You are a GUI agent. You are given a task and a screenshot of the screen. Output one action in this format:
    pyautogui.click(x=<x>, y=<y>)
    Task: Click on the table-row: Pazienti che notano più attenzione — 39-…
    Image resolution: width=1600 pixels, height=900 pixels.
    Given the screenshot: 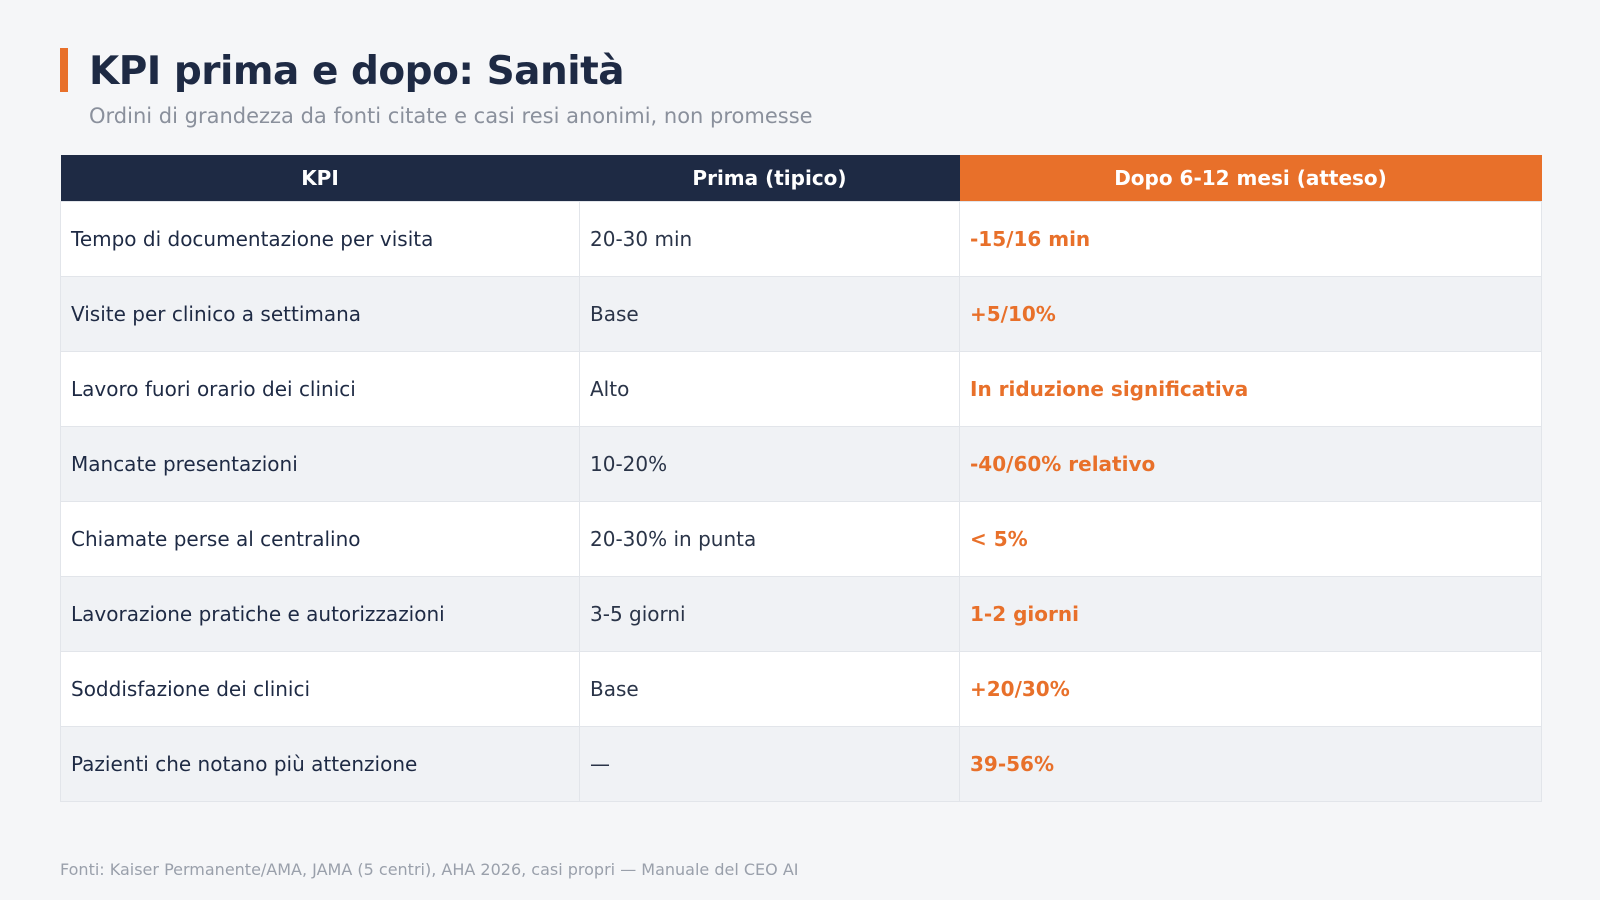 What is the action you would take?
    pyautogui.click(x=801, y=764)
    